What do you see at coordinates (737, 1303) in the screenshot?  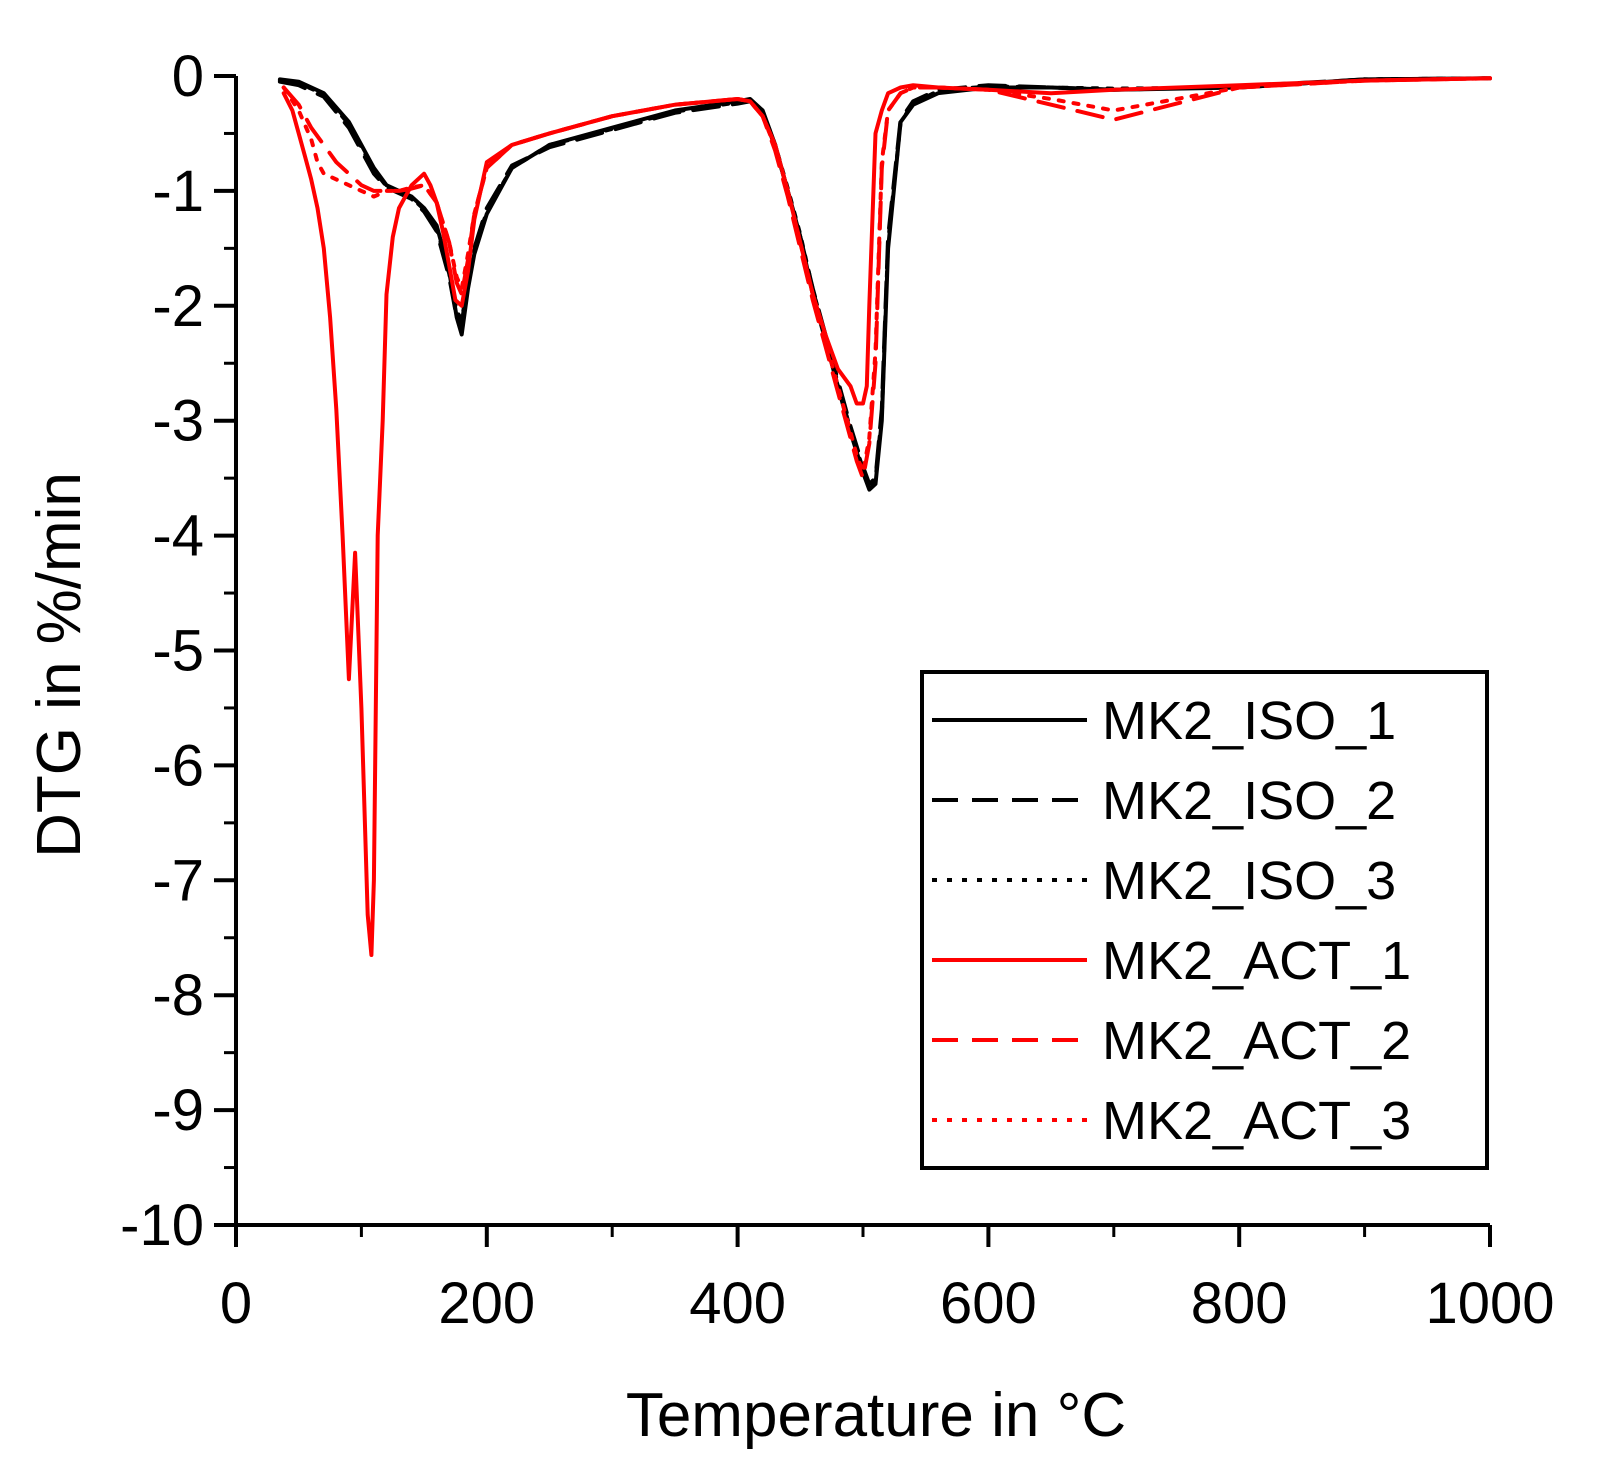 I see `x-tick-label: 400` at bounding box center [737, 1303].